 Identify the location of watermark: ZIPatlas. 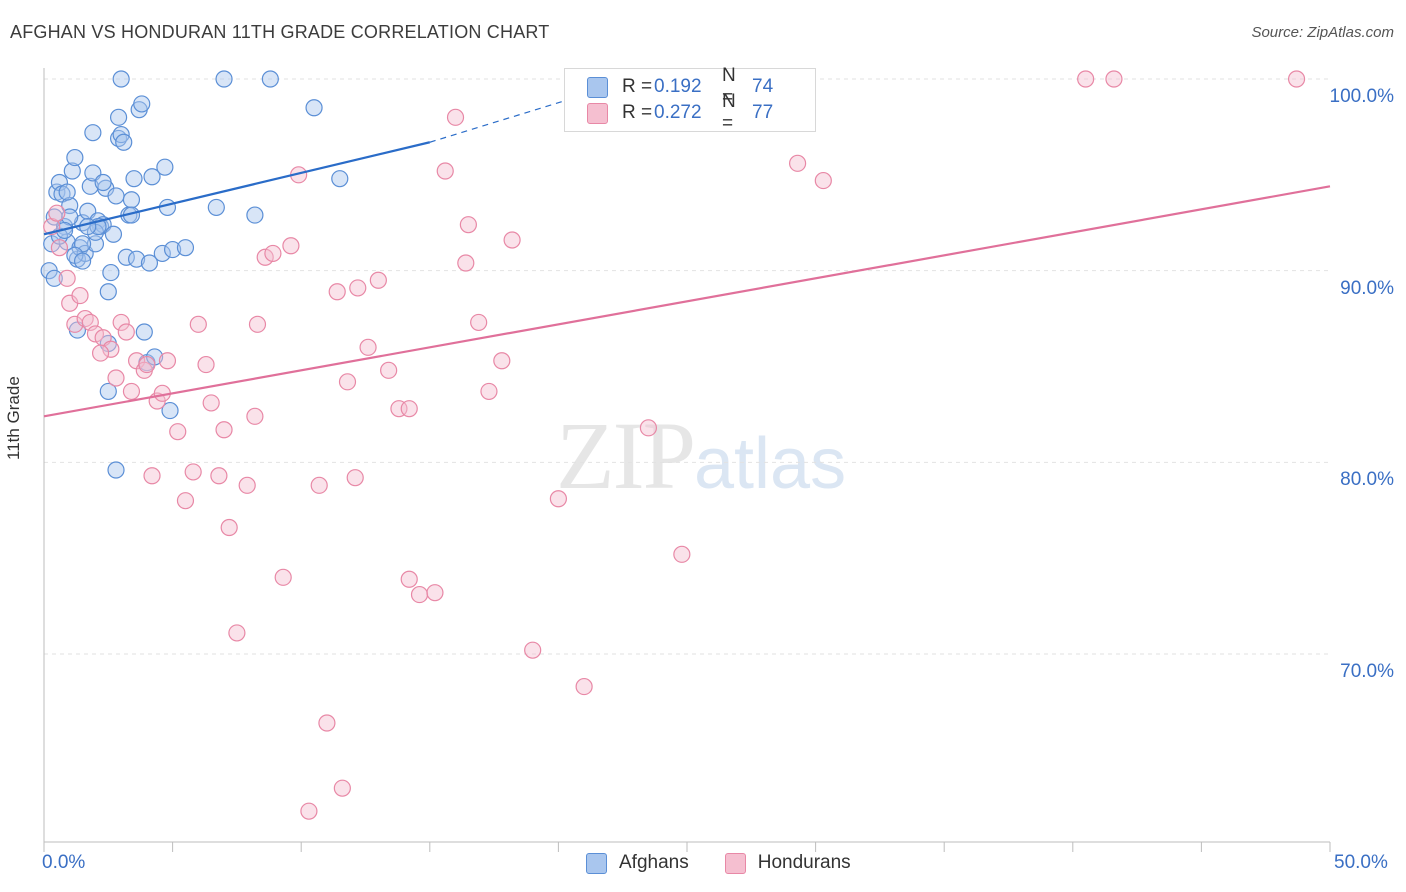
(701, 455).